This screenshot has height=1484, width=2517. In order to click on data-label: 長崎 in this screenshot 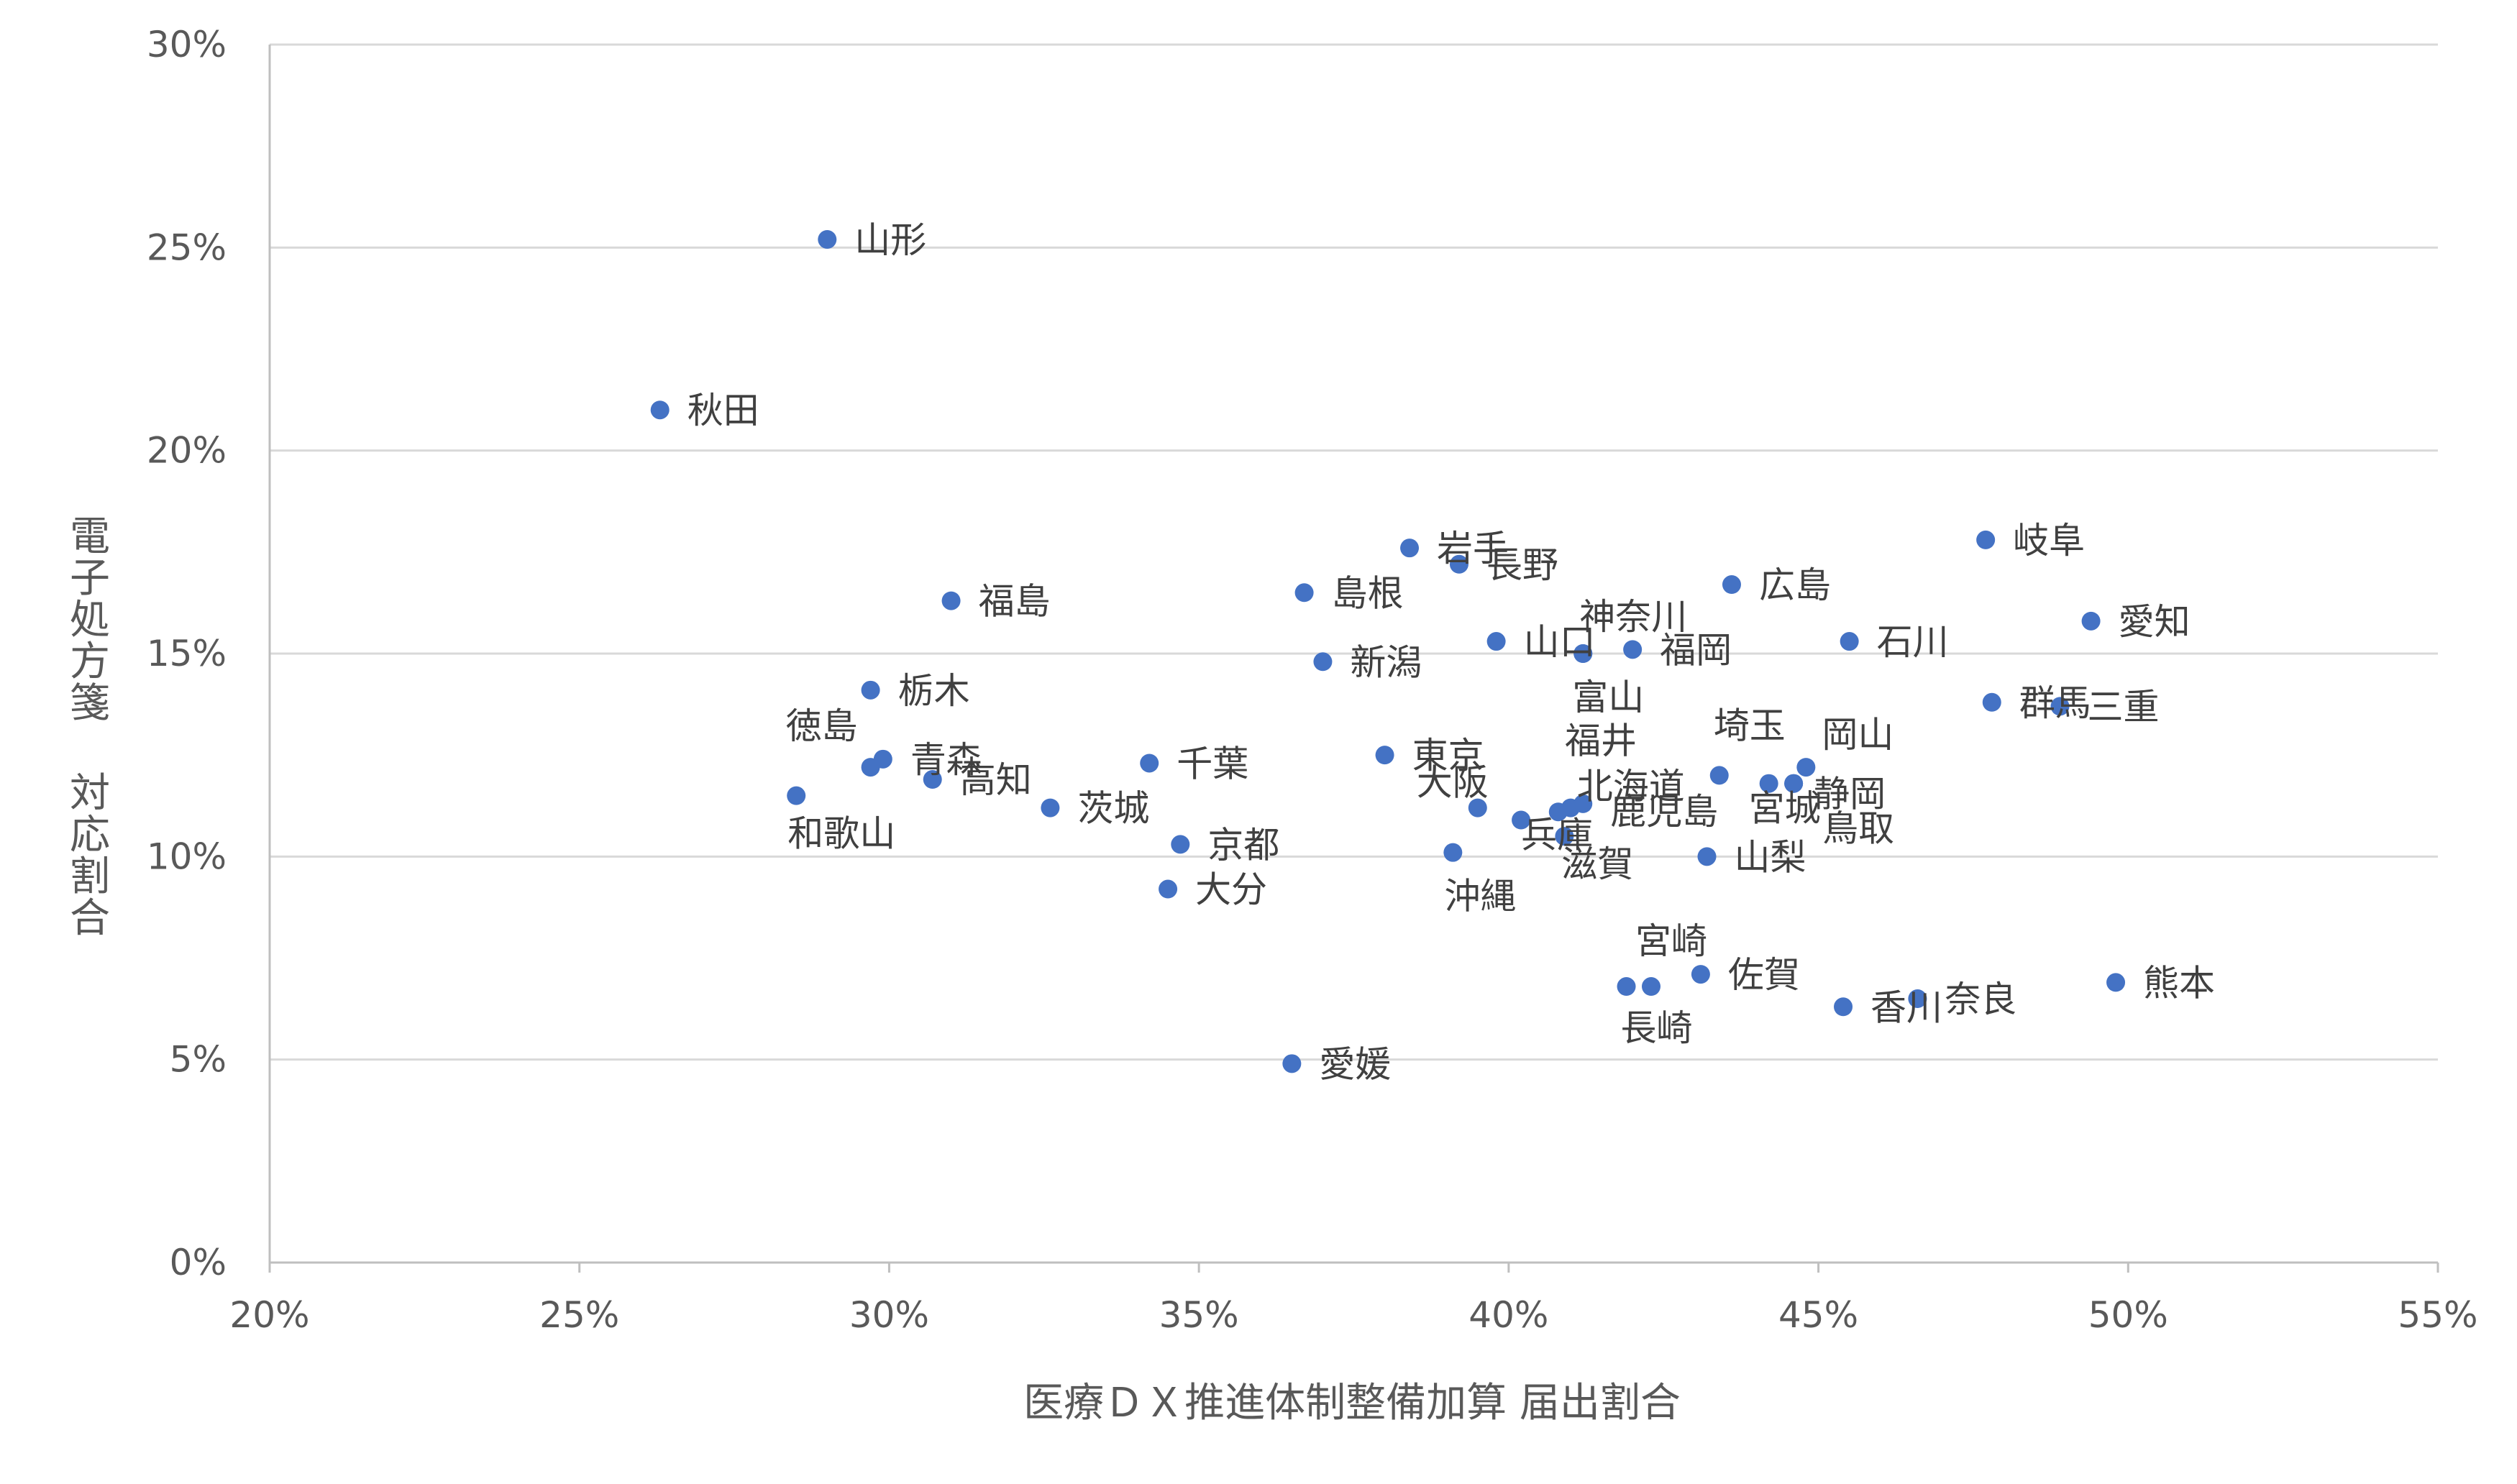, I will do `click(1657, 1028)`.